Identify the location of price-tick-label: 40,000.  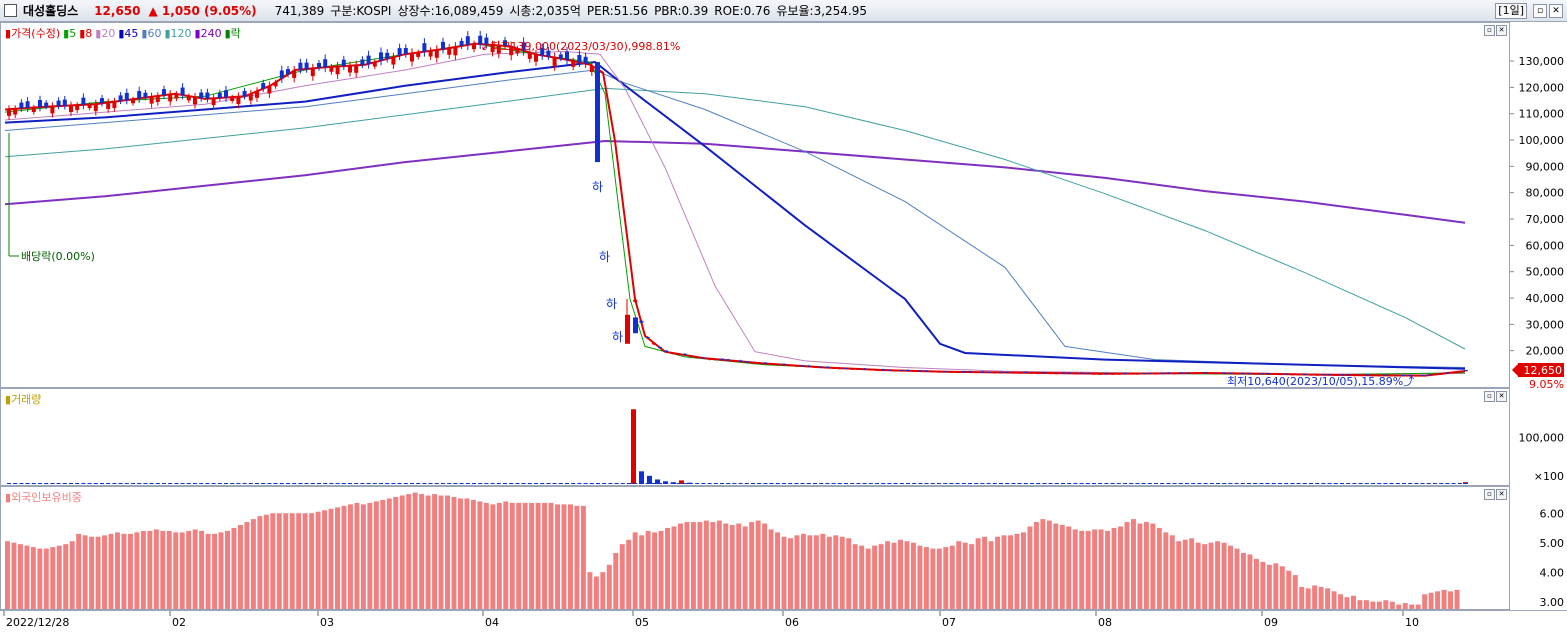
(1545, 298).